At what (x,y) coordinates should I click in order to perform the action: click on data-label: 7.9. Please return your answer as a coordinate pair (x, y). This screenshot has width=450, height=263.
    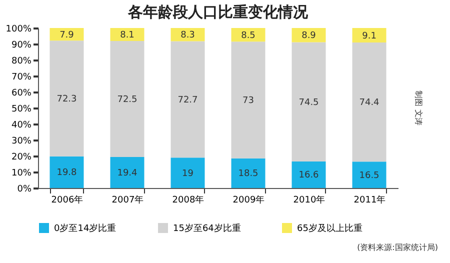
    Looking at the image, I should click on (67, 35).